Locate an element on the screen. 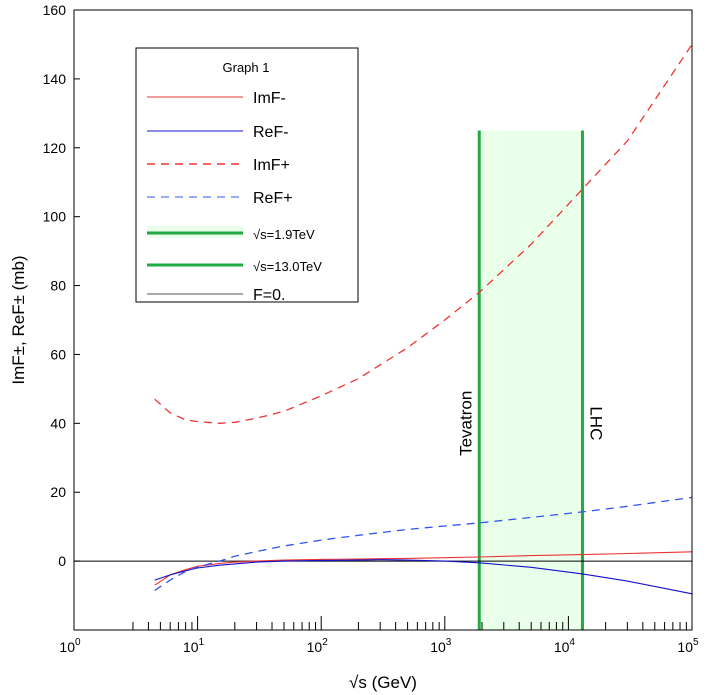 The width and height of the screenshot is (706, 695). y-tick-label: 60 is located at coordinates (58, 354).